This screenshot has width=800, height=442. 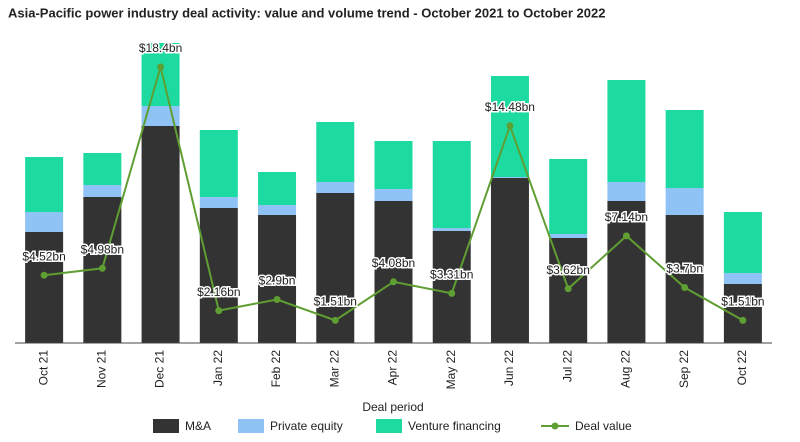 What do you see at coordinates (218, 292) in the screenshot?
I see `data-label: $2.16bn` at bounding box center [218, 292].